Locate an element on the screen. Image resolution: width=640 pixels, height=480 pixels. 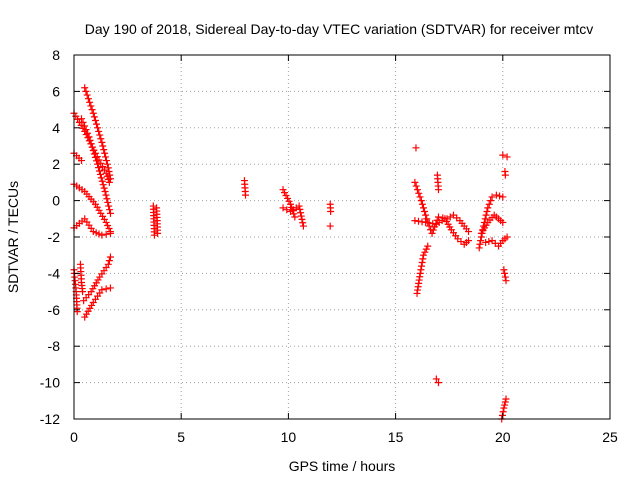
x-tick-label: 15 is located at coordinates (396, 437).